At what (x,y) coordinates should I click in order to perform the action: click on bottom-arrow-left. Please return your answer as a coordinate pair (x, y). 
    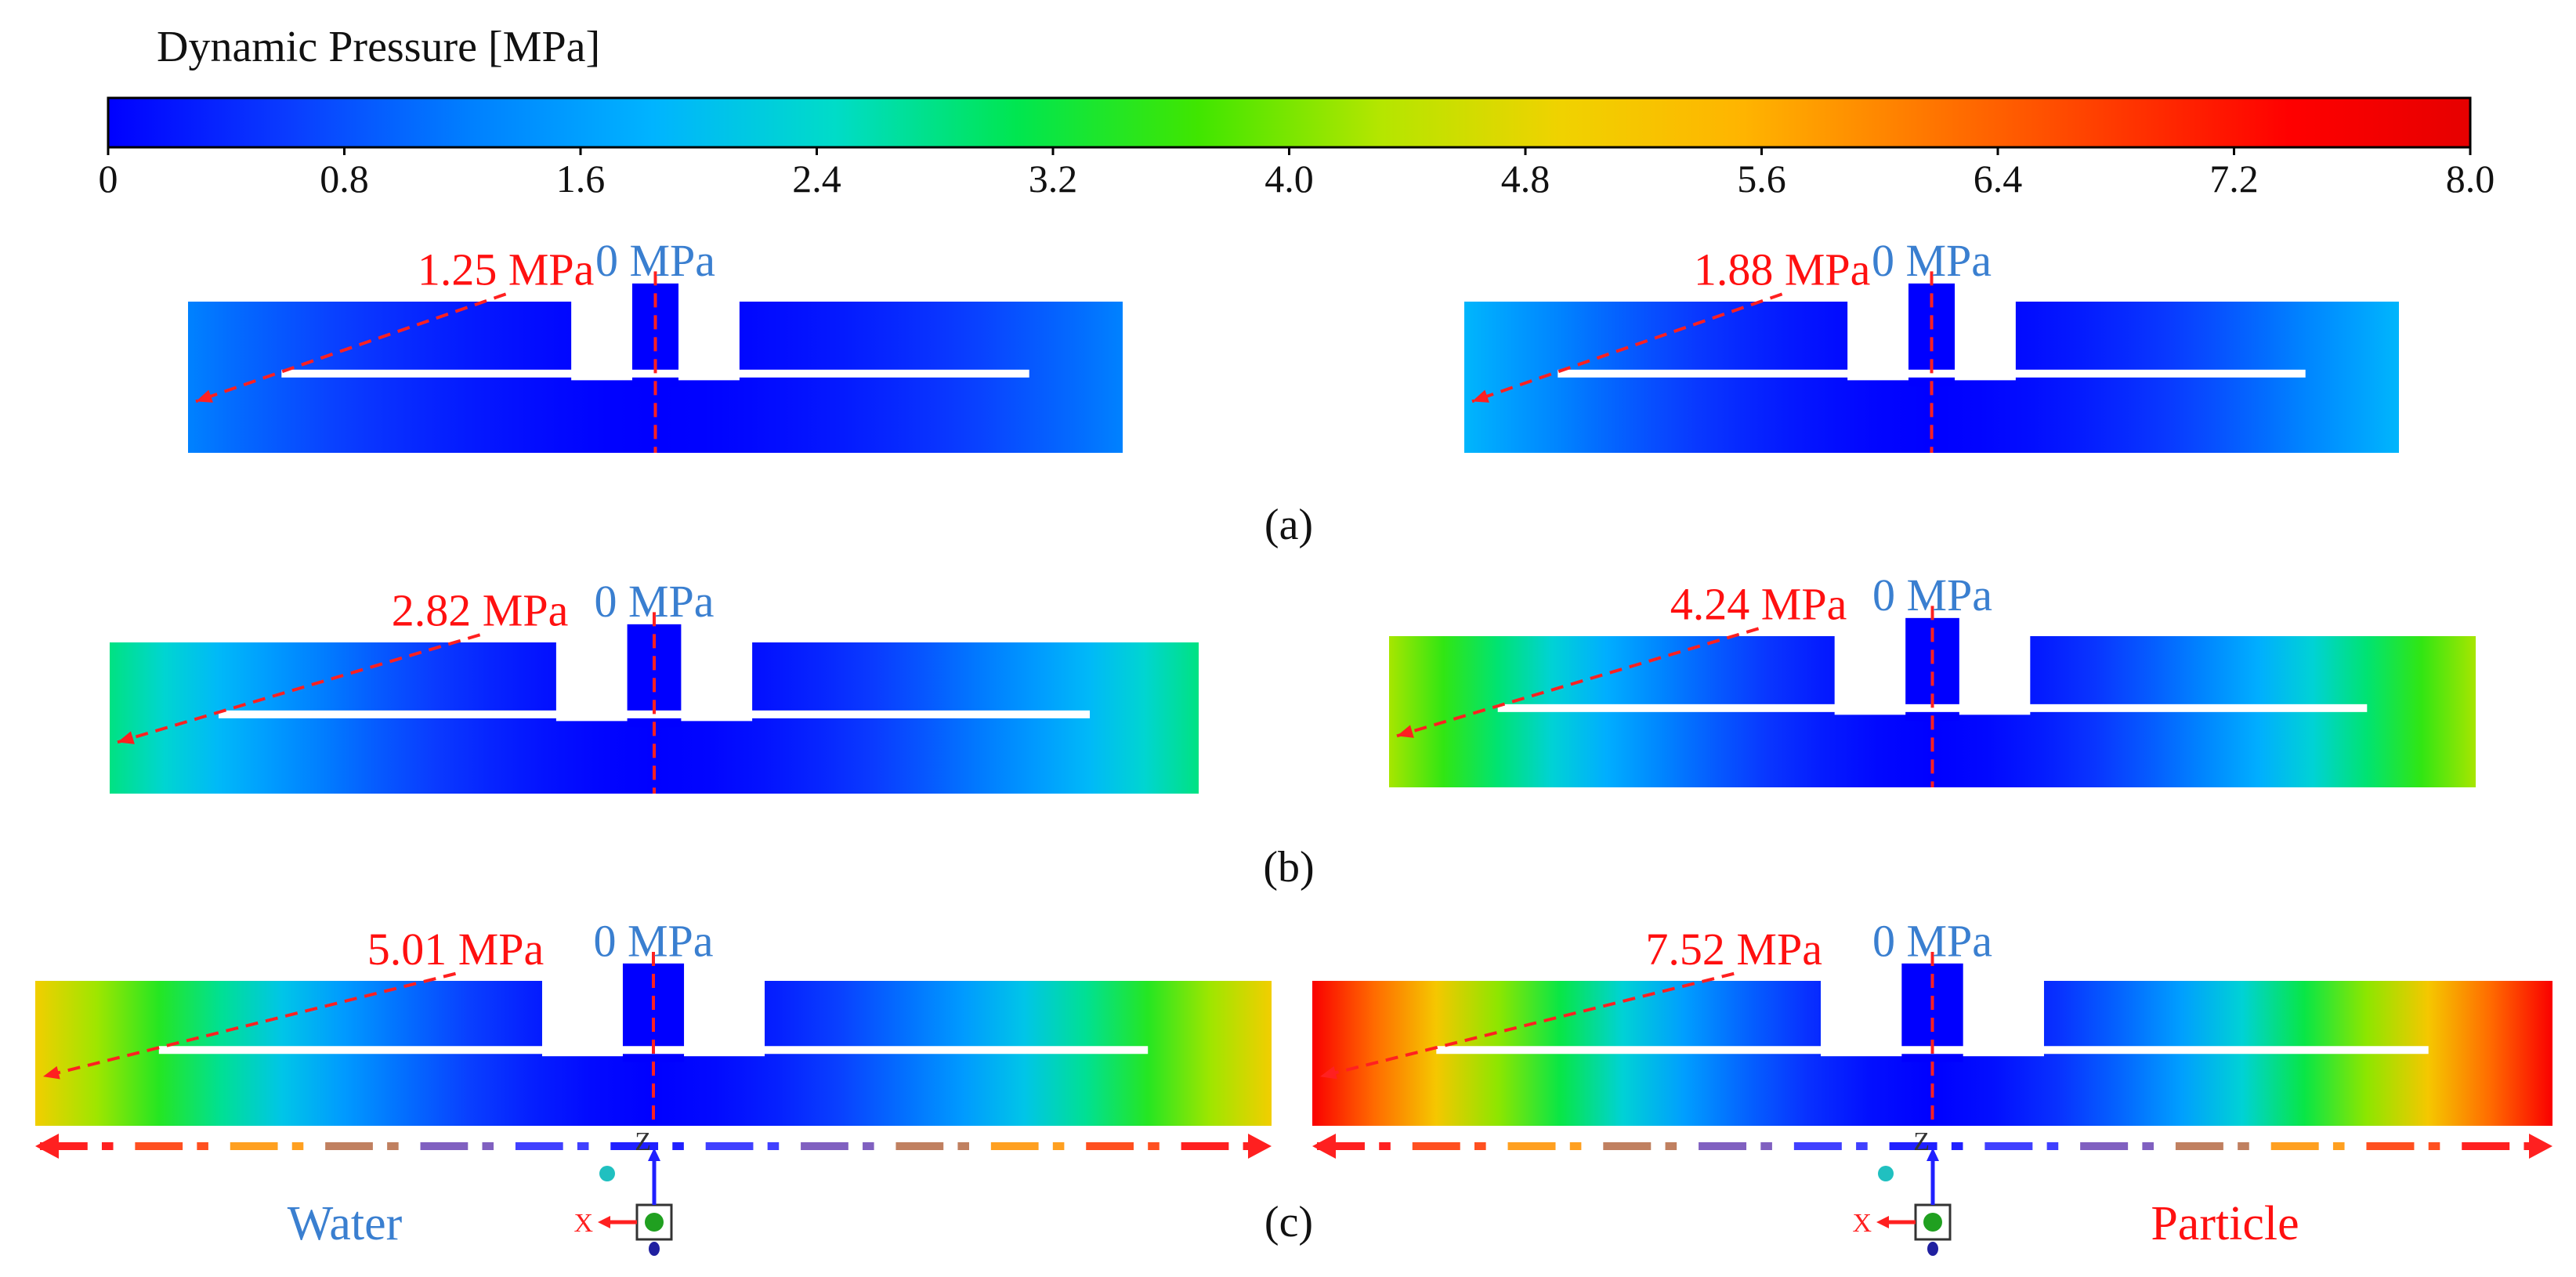
    Looking at the image, I should click on (653, 1146).